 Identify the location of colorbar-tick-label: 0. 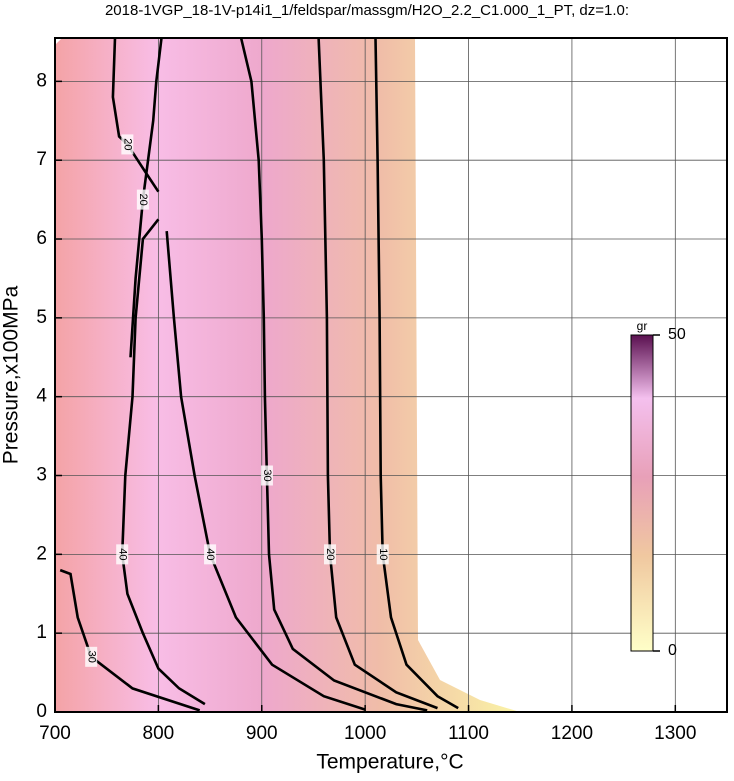
(672, 650).